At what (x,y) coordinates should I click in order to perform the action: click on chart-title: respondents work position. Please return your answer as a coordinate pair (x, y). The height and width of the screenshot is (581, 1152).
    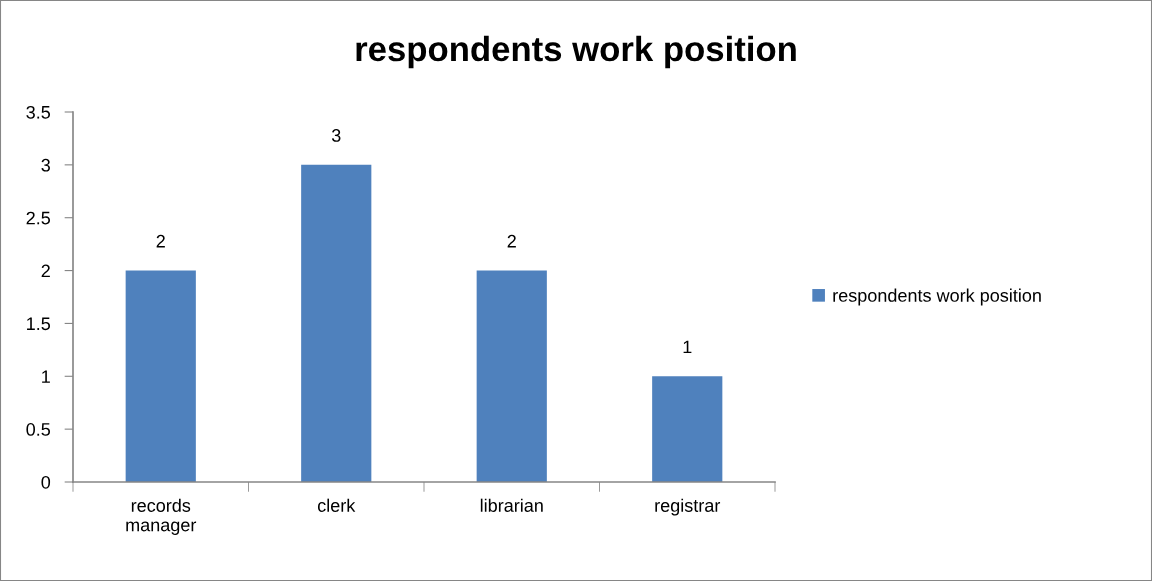
    Looking at the image, I should click on (576, 52).